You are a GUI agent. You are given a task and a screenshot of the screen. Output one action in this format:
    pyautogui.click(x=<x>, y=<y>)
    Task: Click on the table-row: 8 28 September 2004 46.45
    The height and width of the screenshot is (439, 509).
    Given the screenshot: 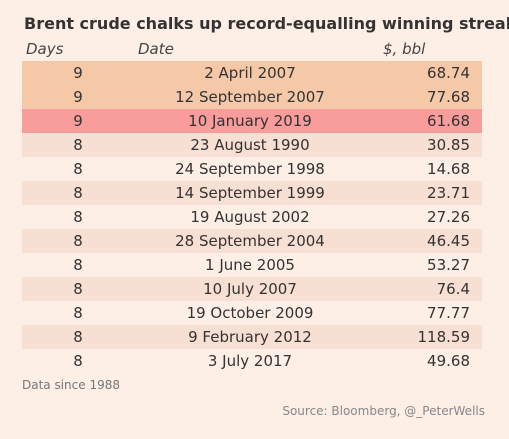 What is the action you would take?
    pyautogui.click(x=252, y=241)
    